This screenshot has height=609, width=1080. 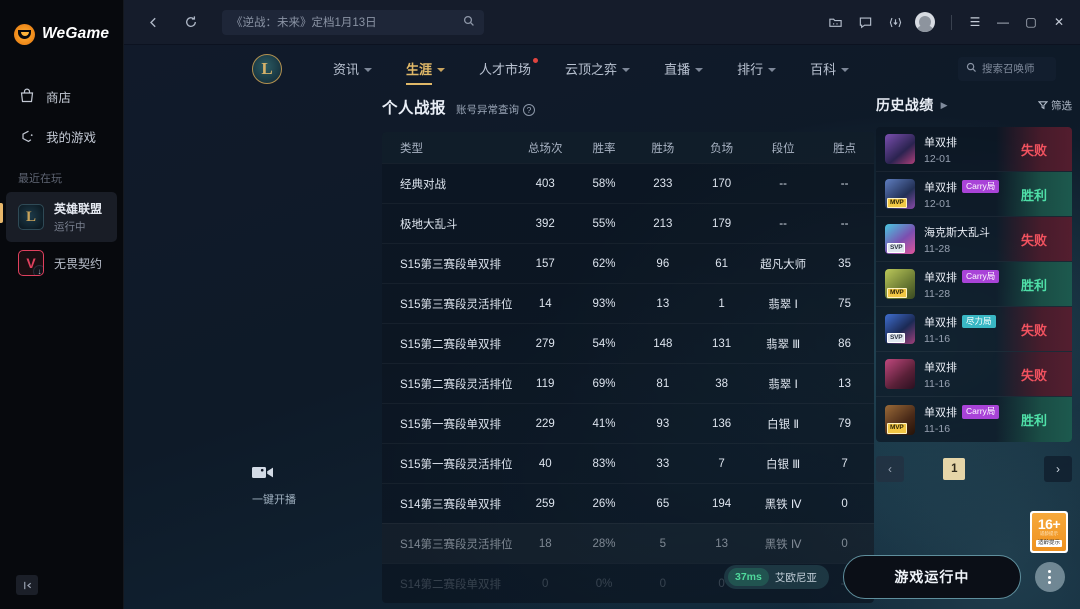 What do you see at coordinates (900, 239) in the screenshot?
I see `champion-avatar: SVP` at bounding box center [900, 239].